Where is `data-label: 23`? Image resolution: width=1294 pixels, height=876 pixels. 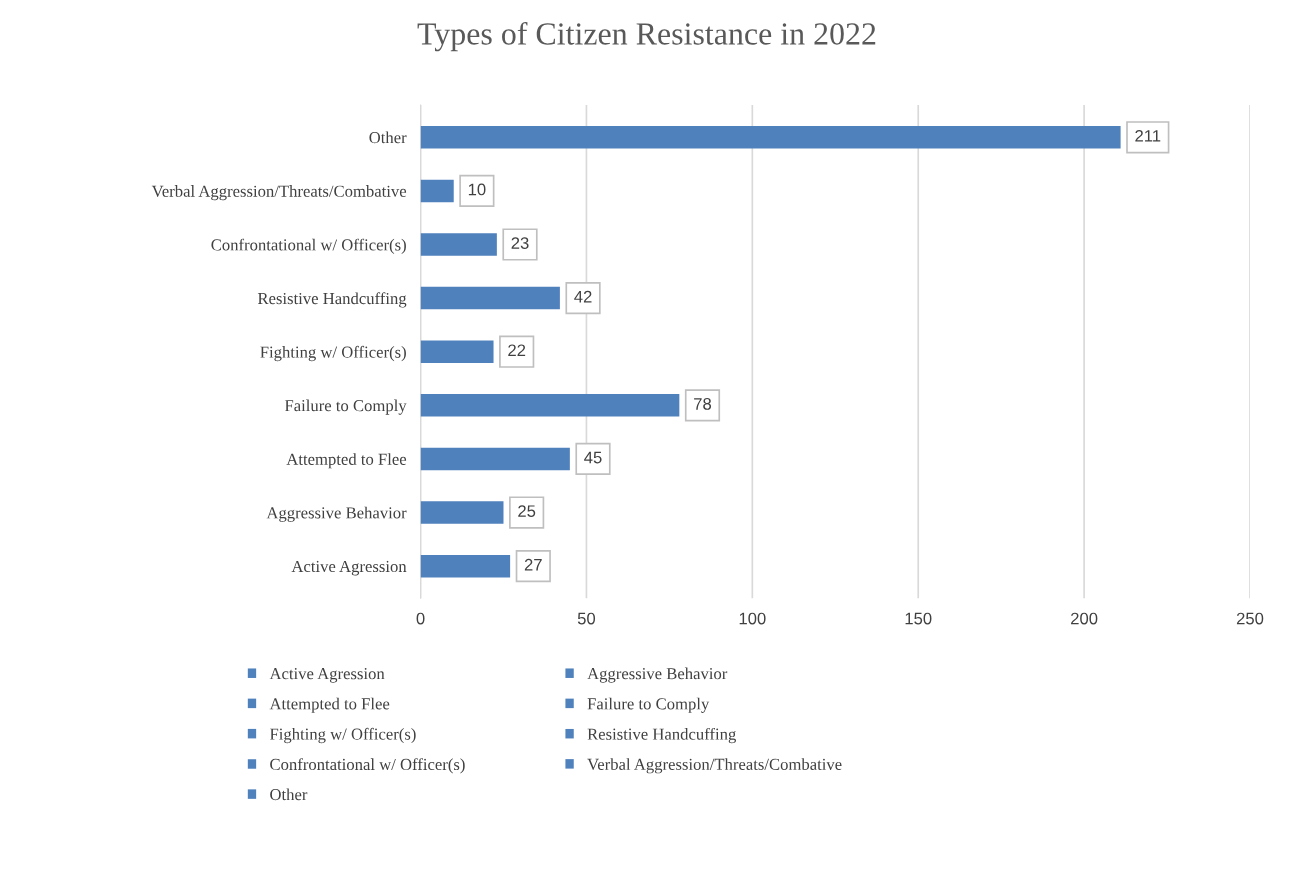 data-label: 23 is located at coordinates (520, 243).